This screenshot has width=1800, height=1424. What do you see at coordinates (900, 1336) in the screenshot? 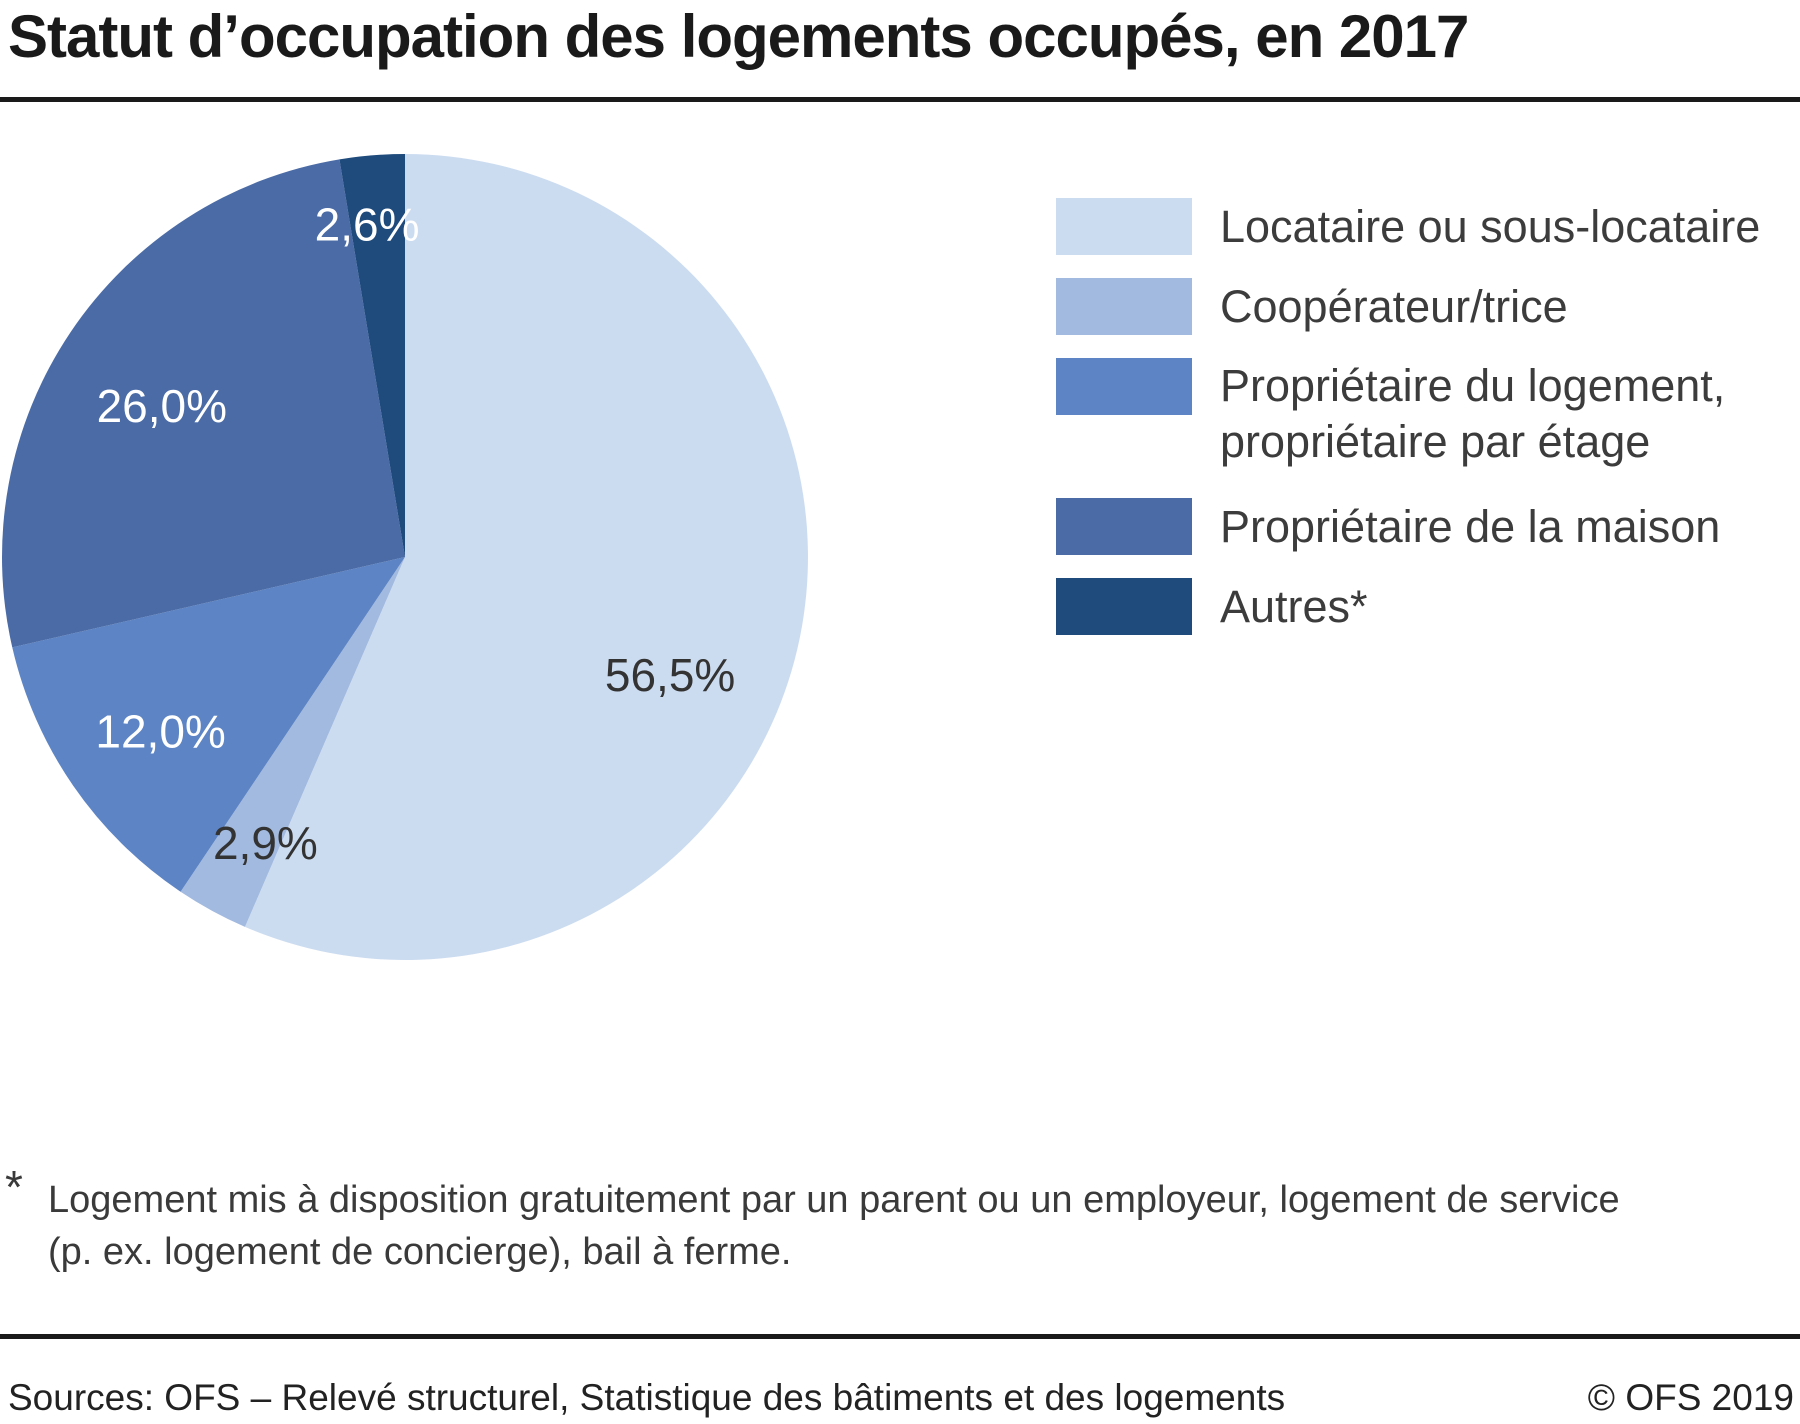
I see `footer-divider` at bounding box center [900, 1336].